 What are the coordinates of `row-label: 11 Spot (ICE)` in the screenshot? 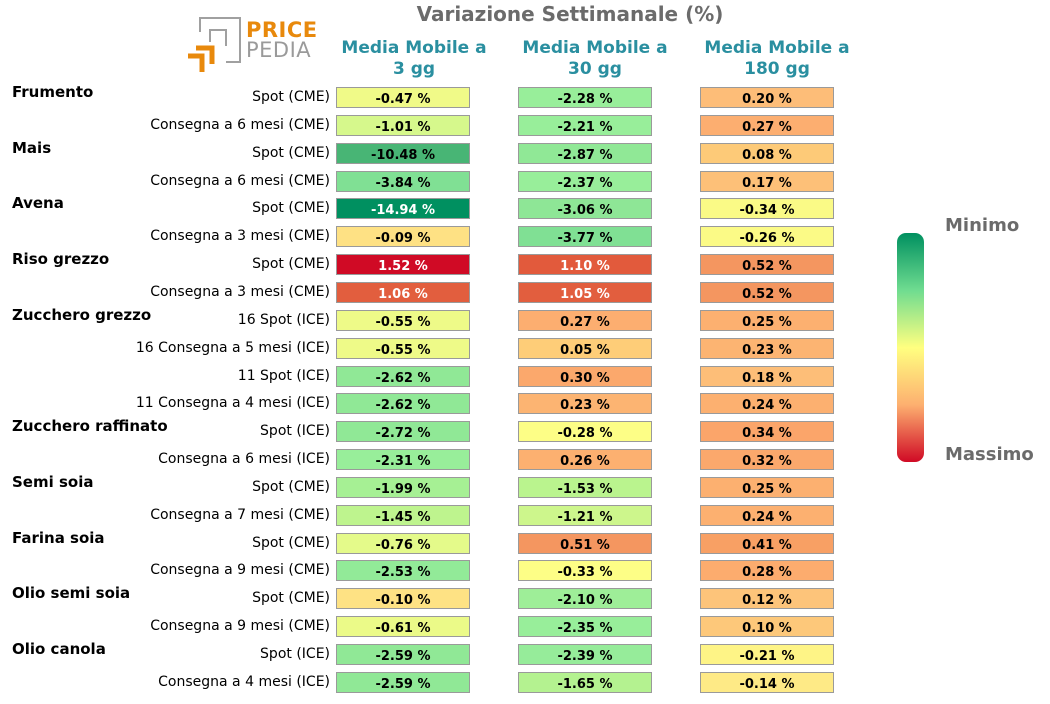 It's located at (283, 375).